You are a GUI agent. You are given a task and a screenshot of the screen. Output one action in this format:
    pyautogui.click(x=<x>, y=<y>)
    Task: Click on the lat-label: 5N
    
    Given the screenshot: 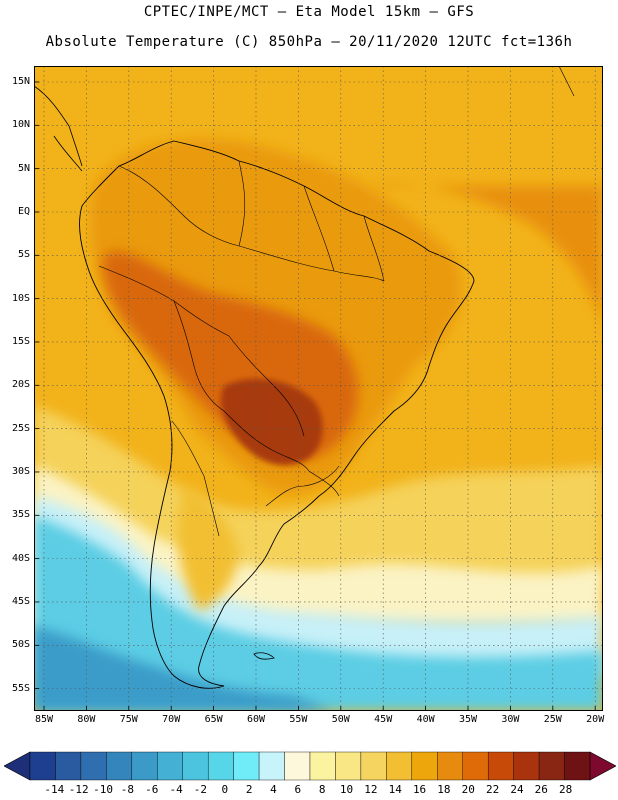 What is the action you would take?
    pyautogui.click(x=23, y=168)
    